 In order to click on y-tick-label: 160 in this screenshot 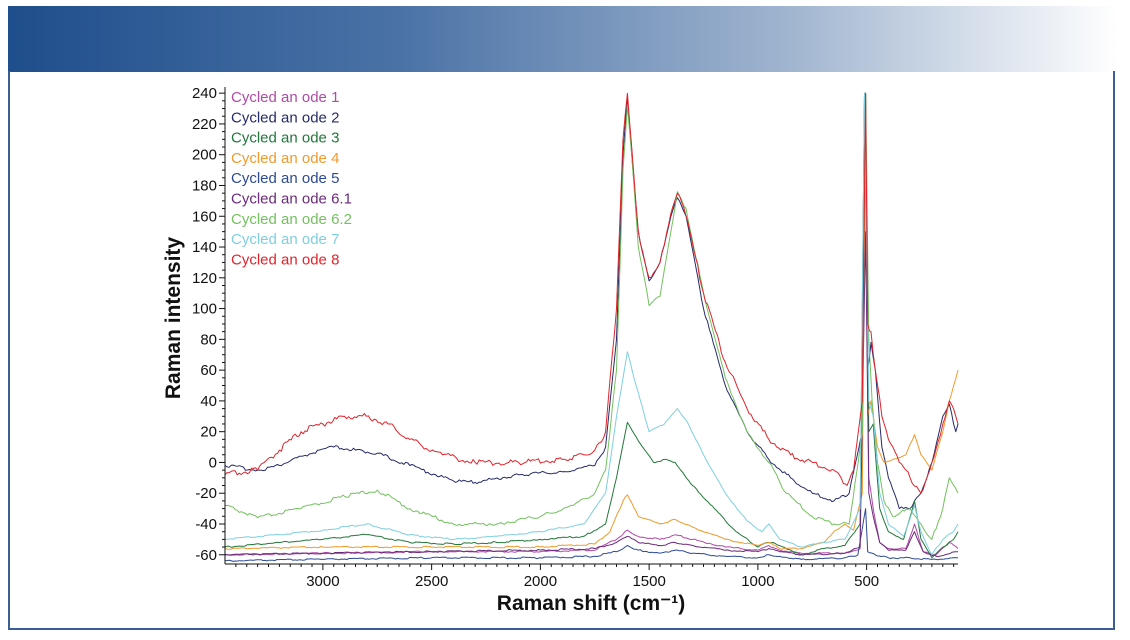, I will do `click(204, 216)`.